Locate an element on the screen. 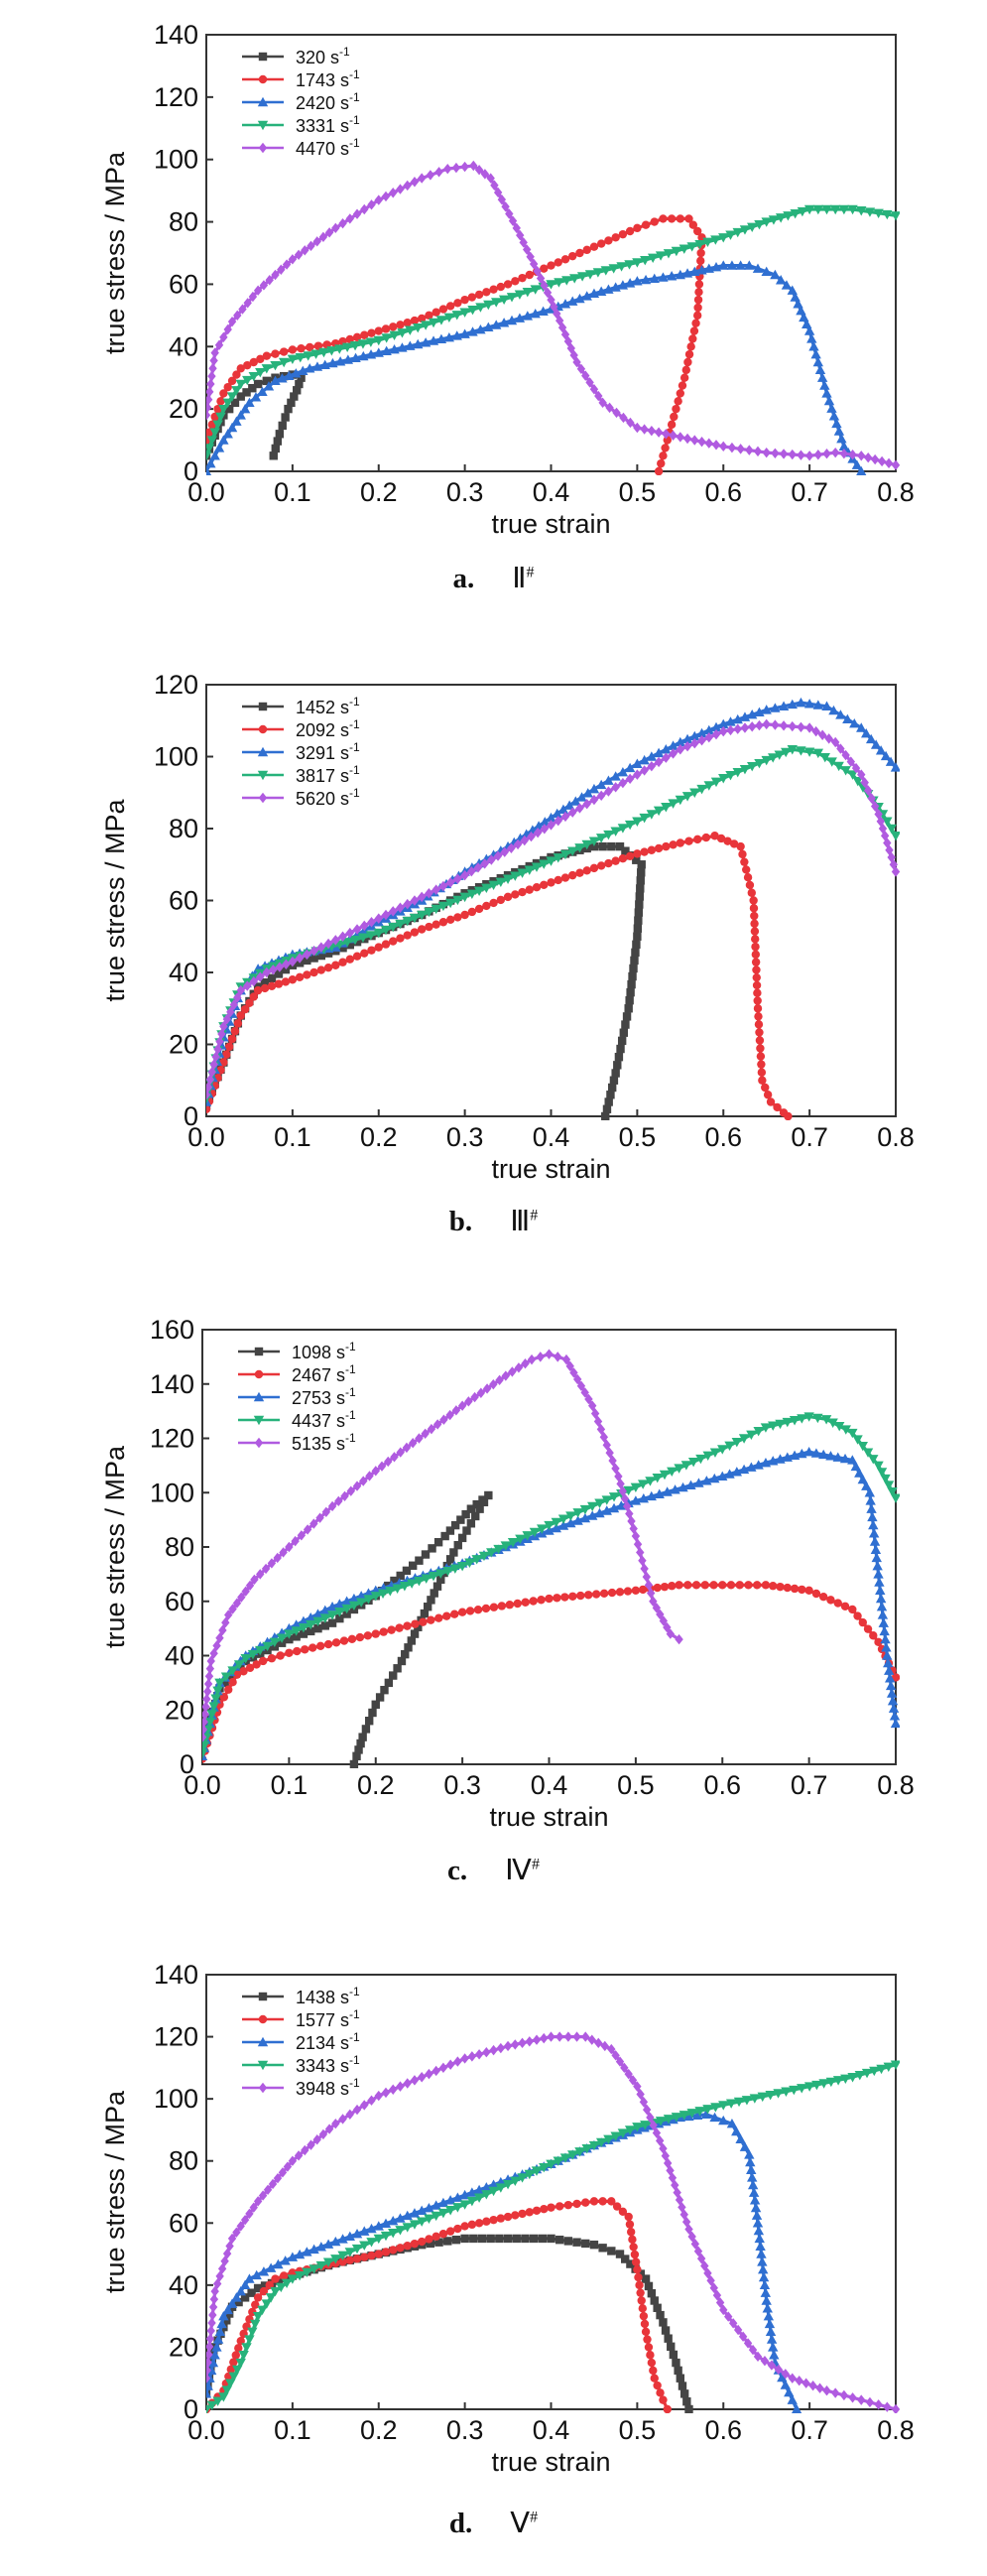 This screenshot has height=2576, width=987. legend-label: 2420 s-1 is located at coordinates (328, 102).